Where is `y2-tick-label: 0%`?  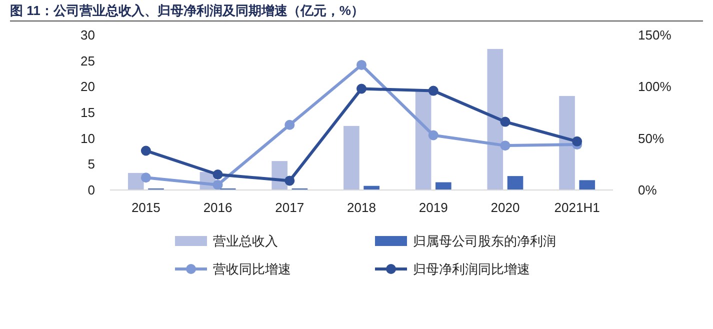 y2-tick-label: 0% is located at coordinates (648, 190).